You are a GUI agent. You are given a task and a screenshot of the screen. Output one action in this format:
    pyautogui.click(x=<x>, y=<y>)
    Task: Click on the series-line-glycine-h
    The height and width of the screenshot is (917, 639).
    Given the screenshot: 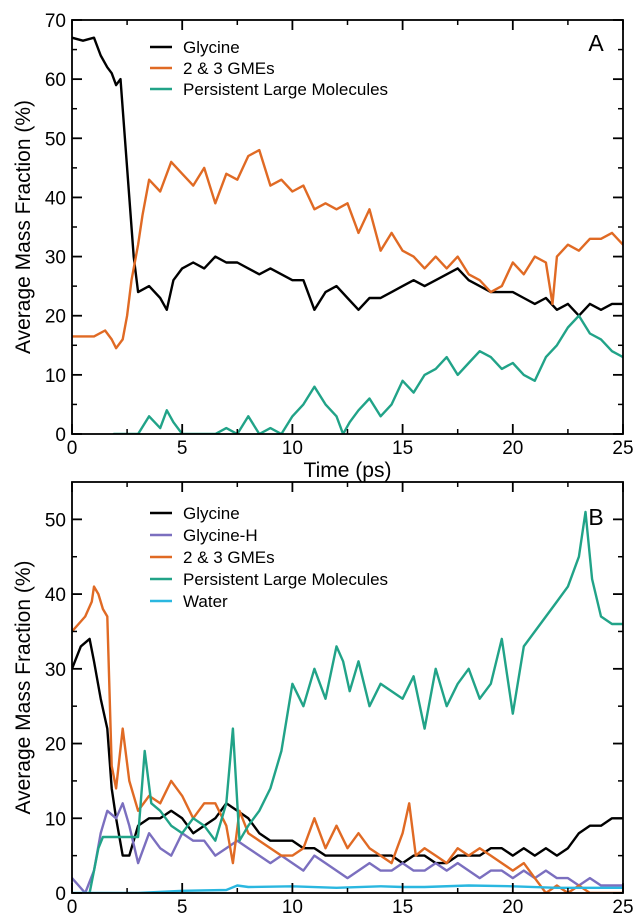 What is the action you would take?
    pyautogui.click(x=347, y=847)
    